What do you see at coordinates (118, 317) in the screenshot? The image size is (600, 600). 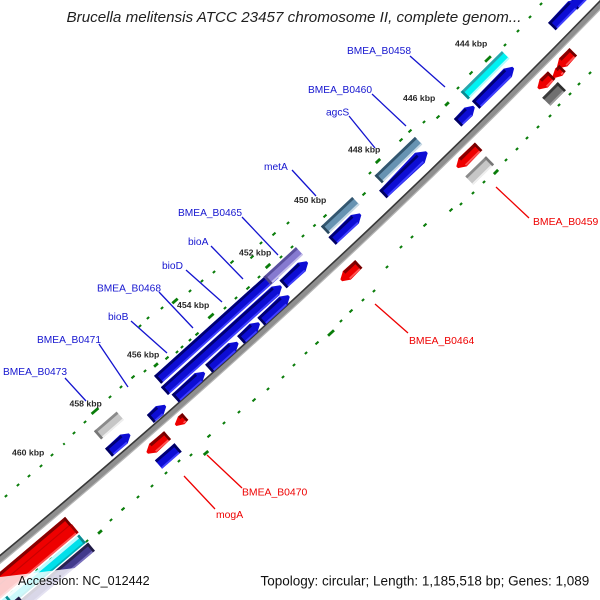 I see `svg-text: bioB` at bounding box center [118, 317].